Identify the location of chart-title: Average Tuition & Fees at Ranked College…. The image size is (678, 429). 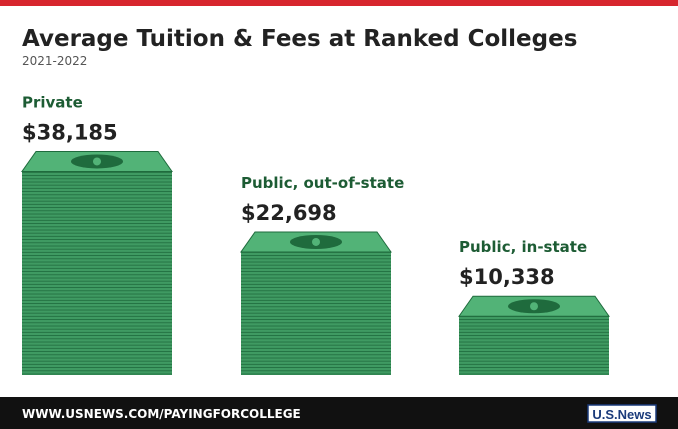
(299, 39).